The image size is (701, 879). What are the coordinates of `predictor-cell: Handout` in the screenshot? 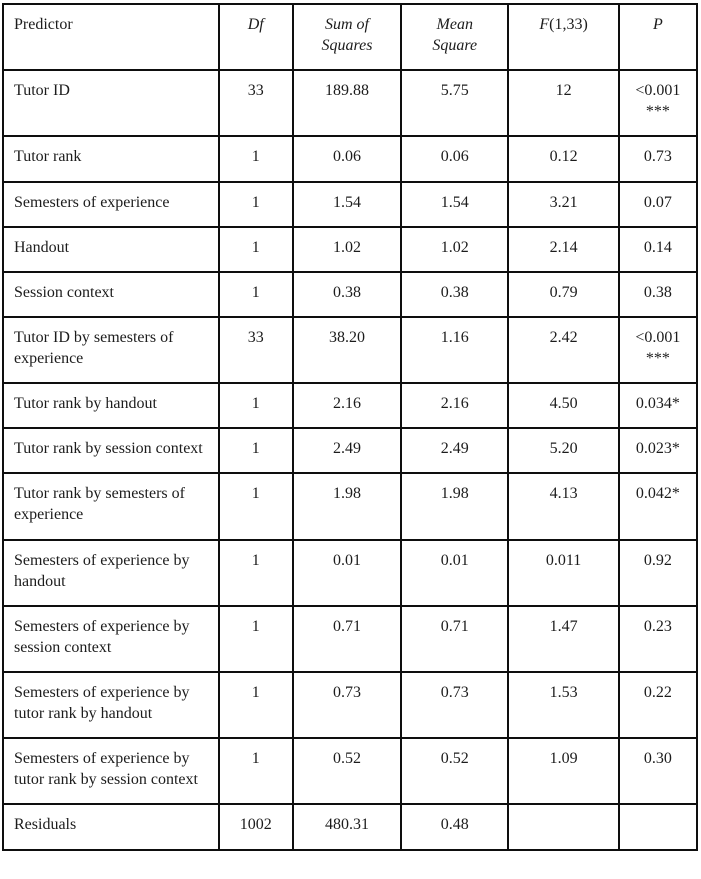 It's located at (111, 249).